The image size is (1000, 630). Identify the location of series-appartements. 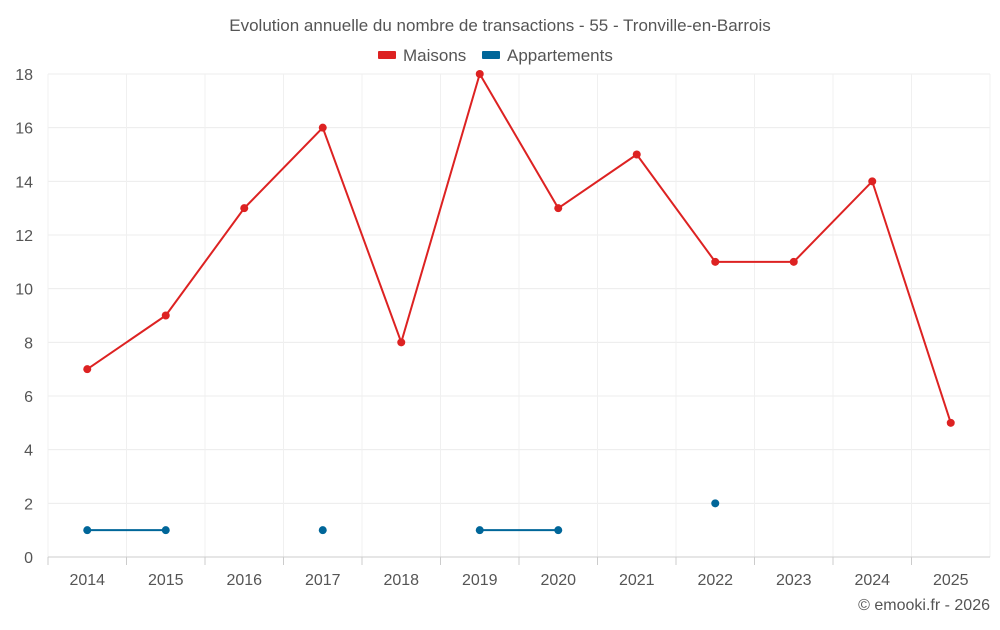
(401, 517).